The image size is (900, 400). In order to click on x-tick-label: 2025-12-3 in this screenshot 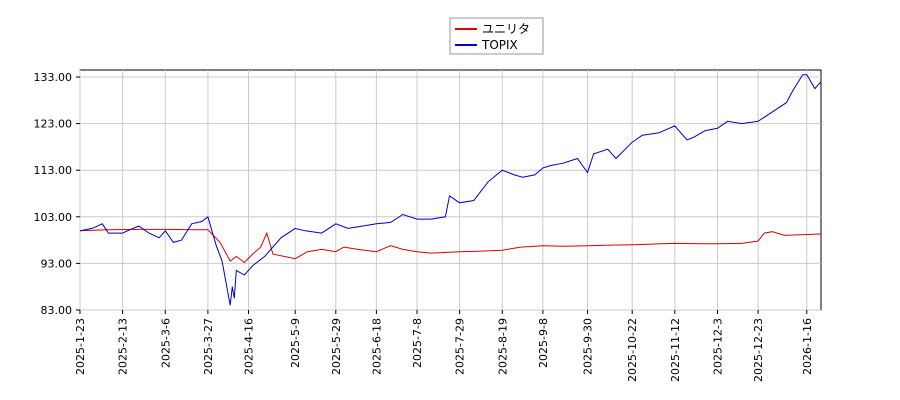, I will do `click(717, 346)`.